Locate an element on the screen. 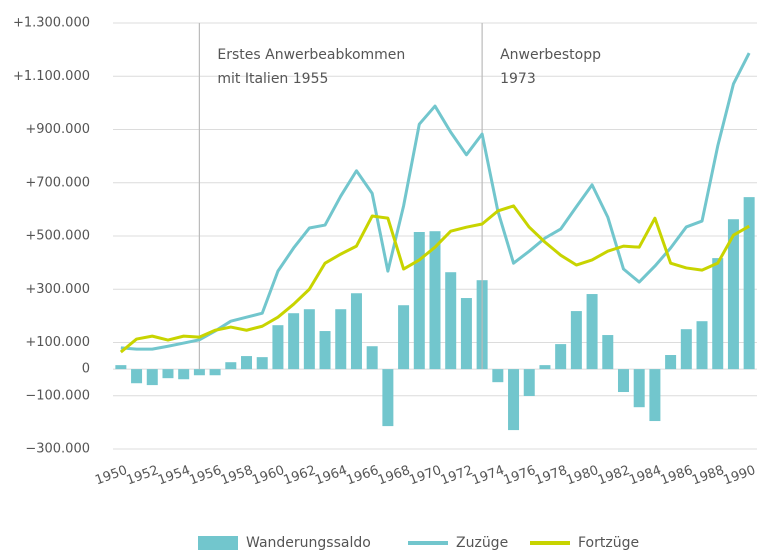  y-tick-label: +300.000 is located at coordinates (57, 289).